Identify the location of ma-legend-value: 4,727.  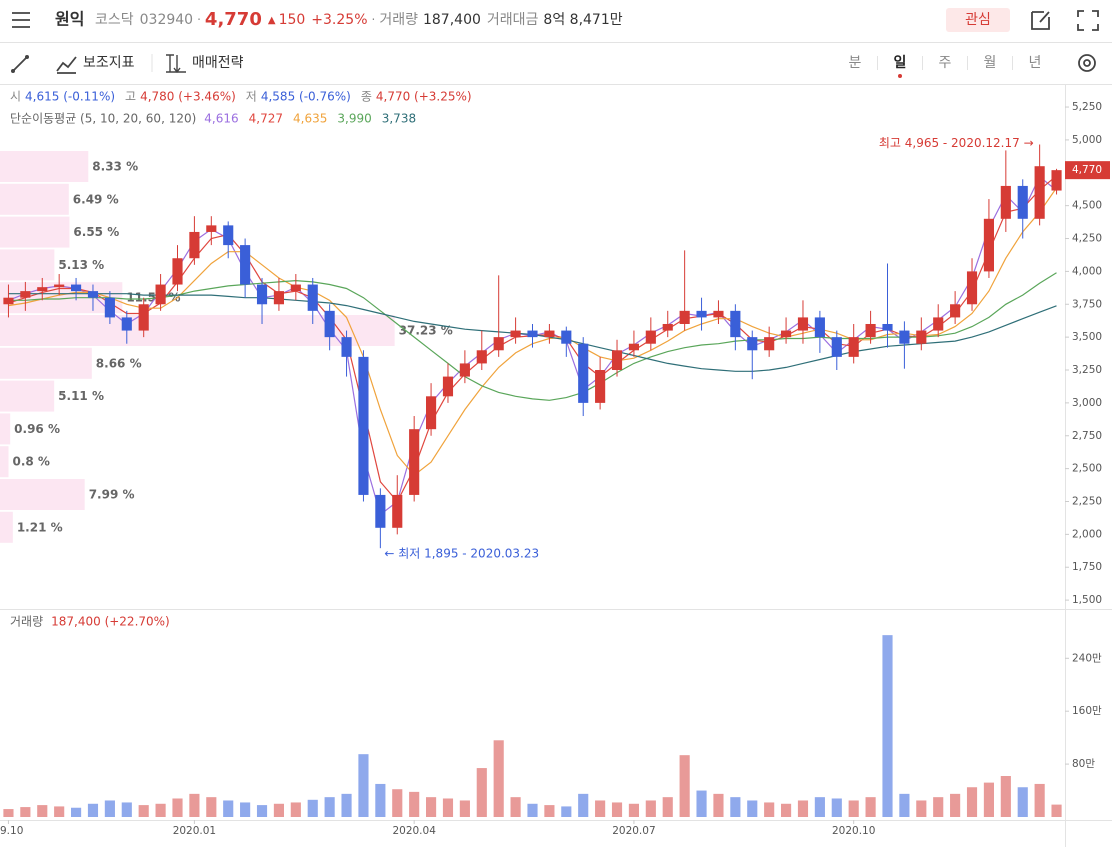
(266, 119).